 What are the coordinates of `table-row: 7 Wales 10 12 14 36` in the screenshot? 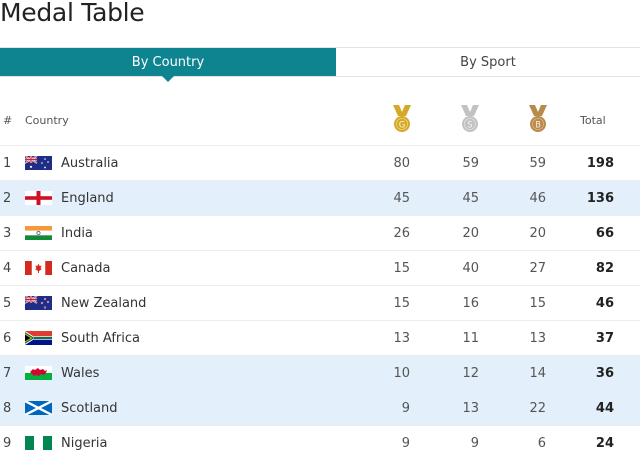 It's located at (320, 373).